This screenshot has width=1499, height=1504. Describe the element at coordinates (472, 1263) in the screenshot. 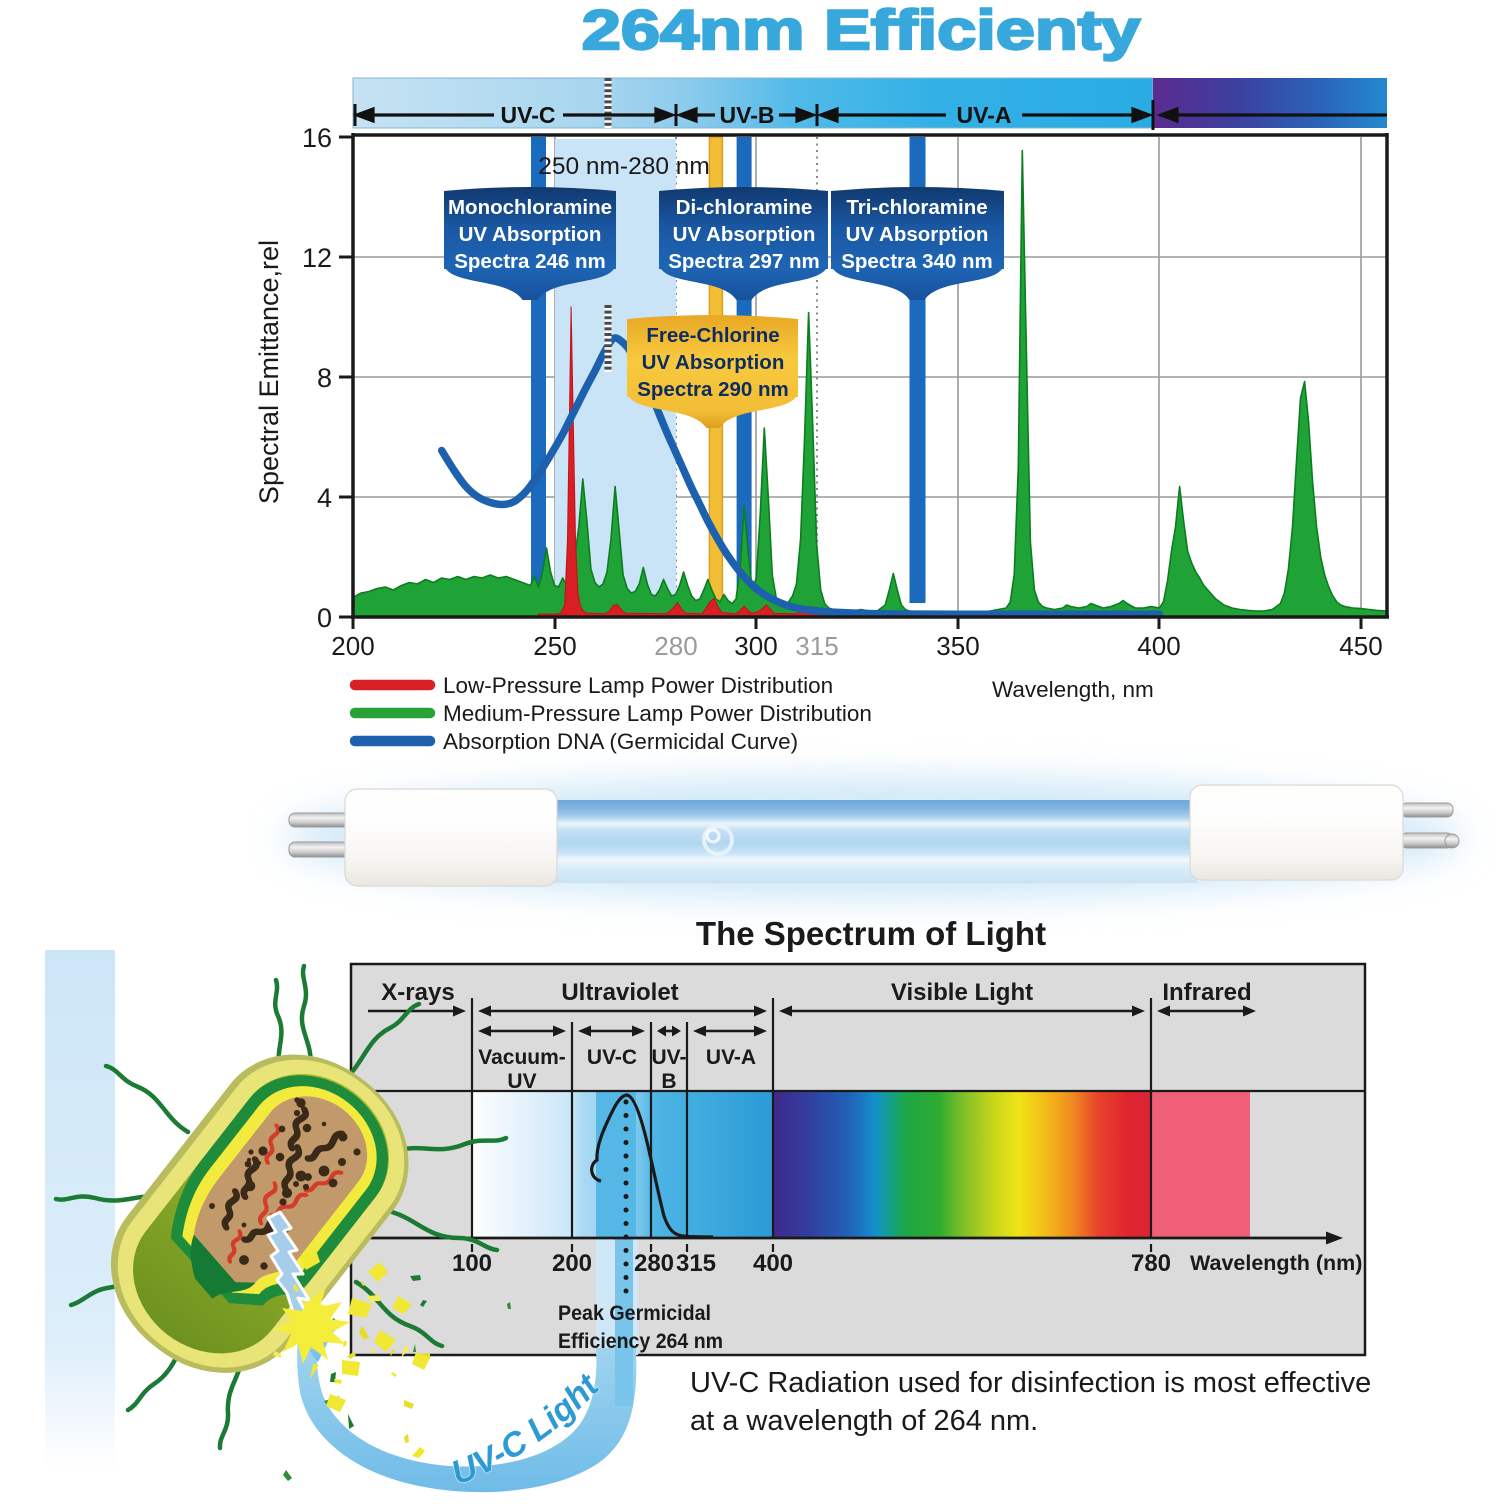

I see `svg-text: 100` at that location.